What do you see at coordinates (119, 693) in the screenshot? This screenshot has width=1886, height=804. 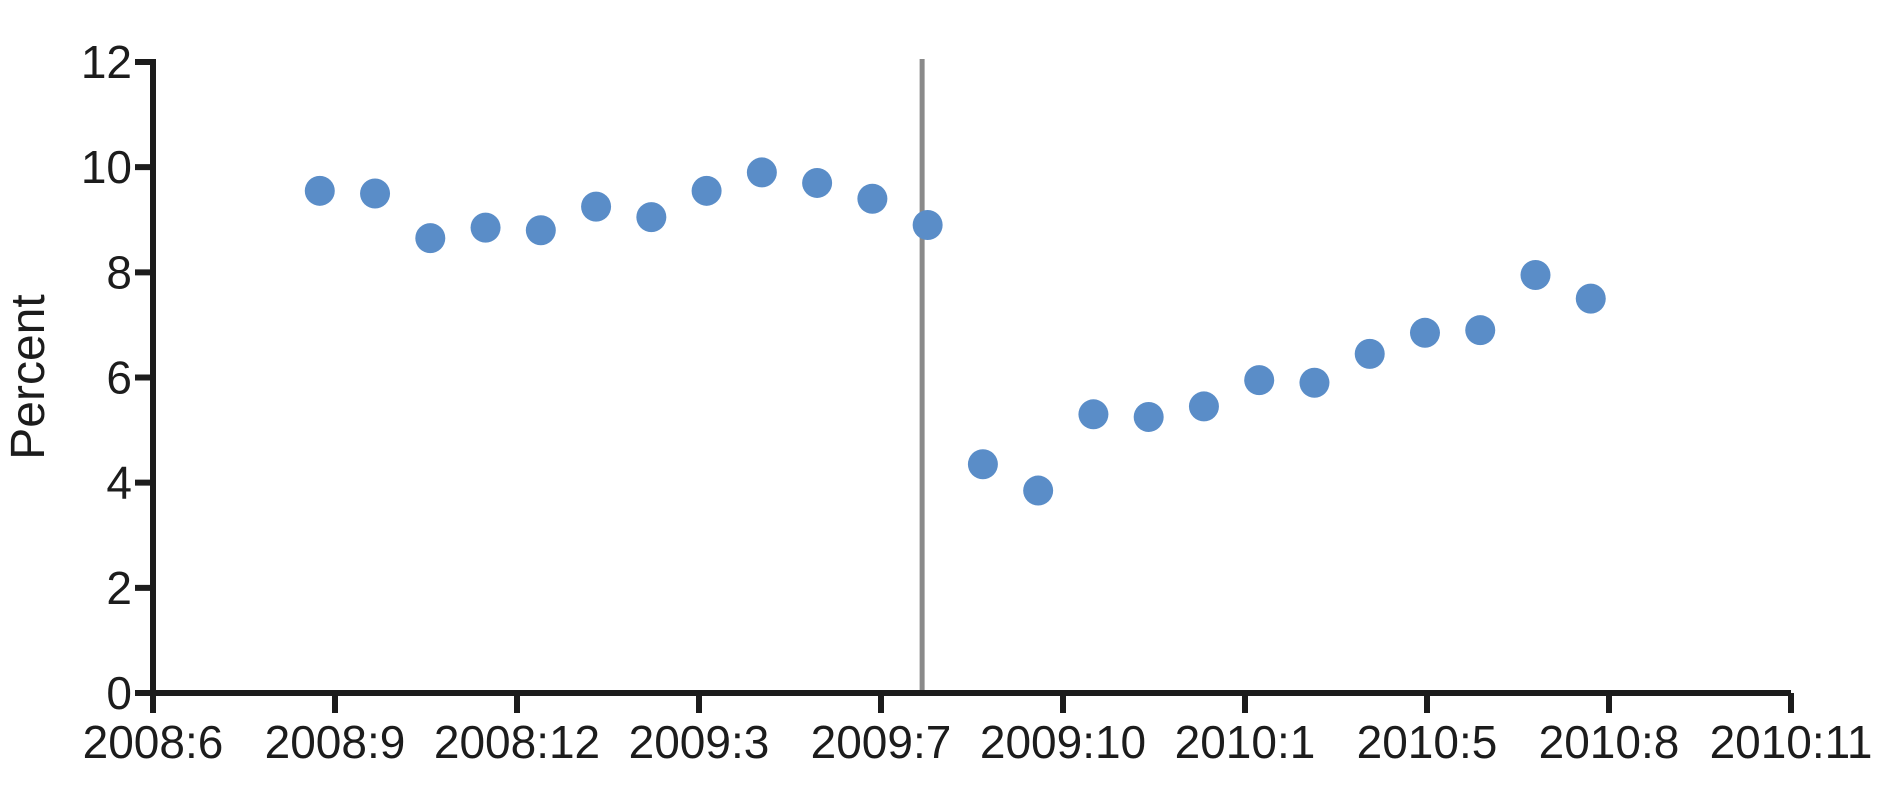 I see `y-tick-label: 0` at bounding box center [119, 693].